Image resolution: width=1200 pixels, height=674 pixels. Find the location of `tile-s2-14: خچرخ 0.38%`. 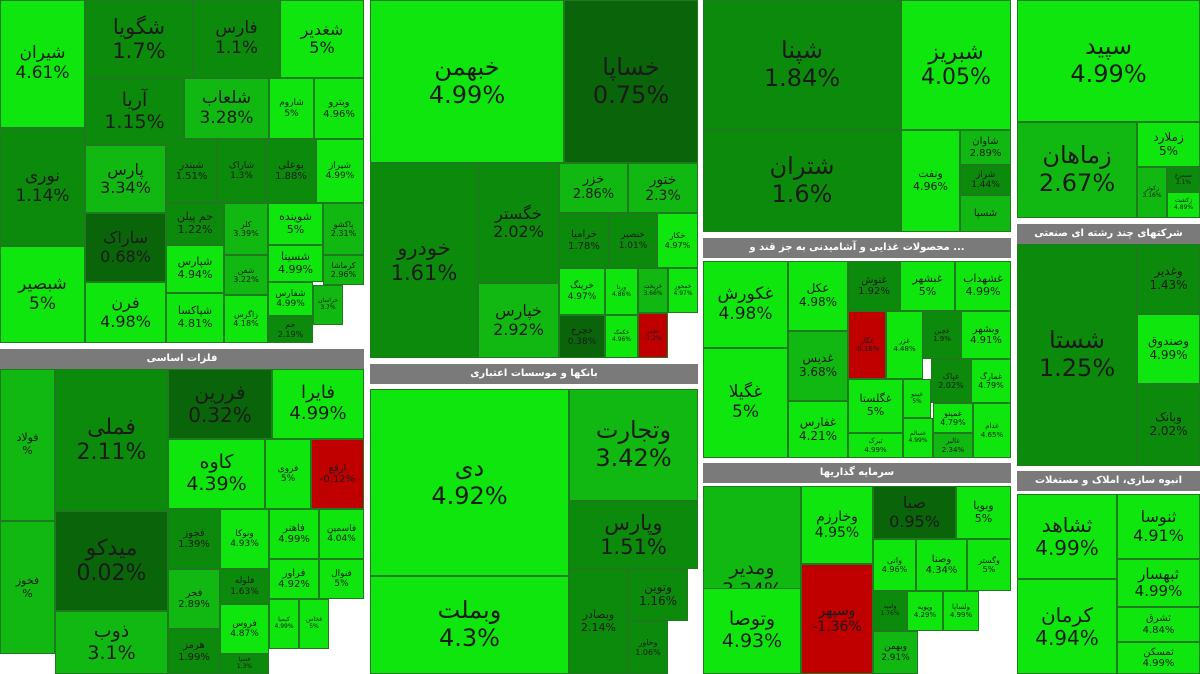

tile-s2-14: خچرخ 0.38% is located at coordinates (582, 336).